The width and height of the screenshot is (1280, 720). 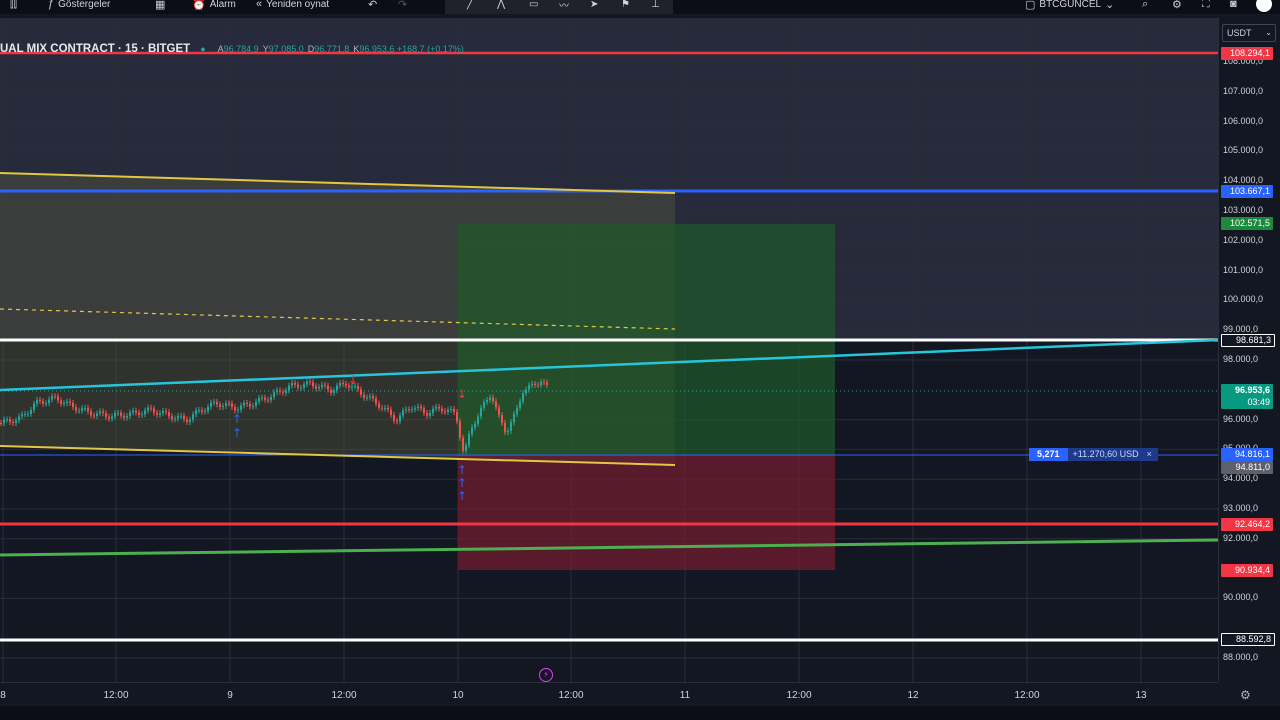 I want to click on green-trend-line, so click(x=609, y=547).